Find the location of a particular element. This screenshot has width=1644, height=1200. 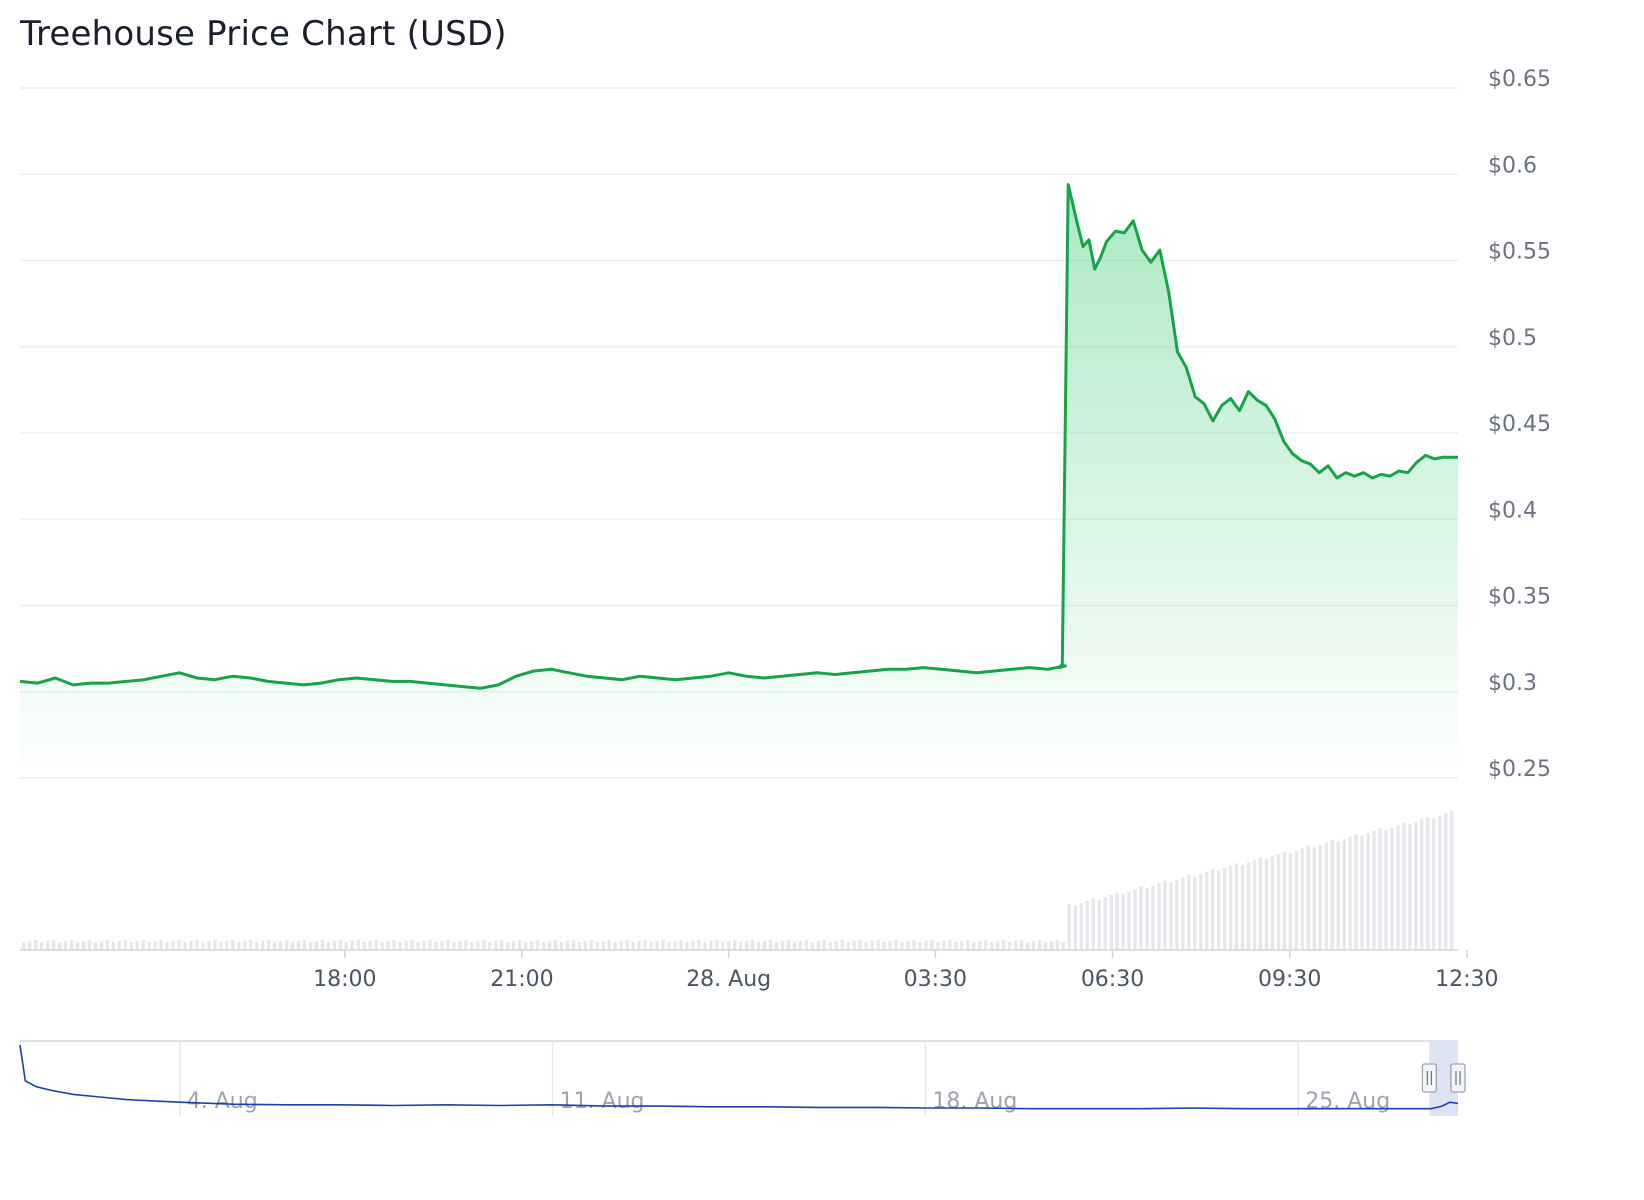

navigator-left-handle is located at coordinates (1429, 1078).